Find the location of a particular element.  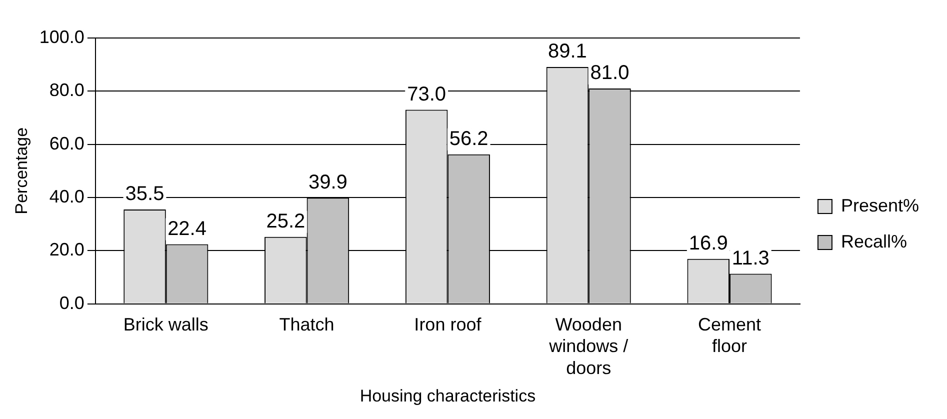

y-tick-label: 0.0 is located at coordinates (71, 302).